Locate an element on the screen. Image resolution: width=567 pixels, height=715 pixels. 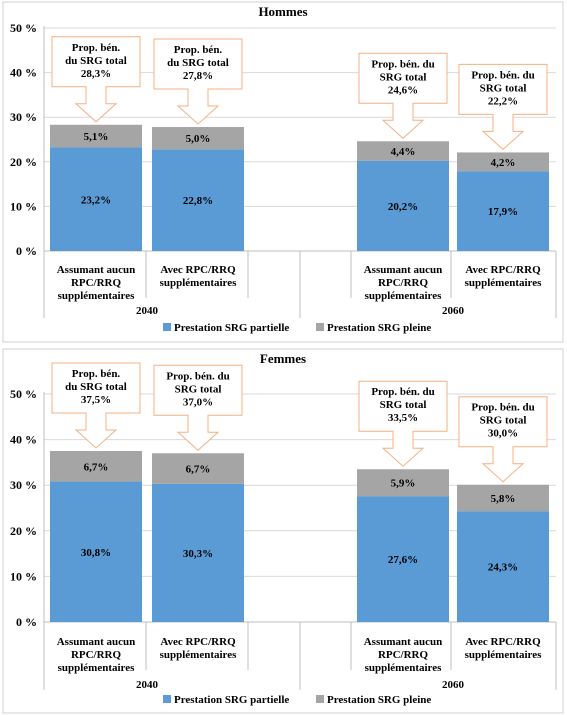
group-label: 2040 is located at coordinates (147, 311).